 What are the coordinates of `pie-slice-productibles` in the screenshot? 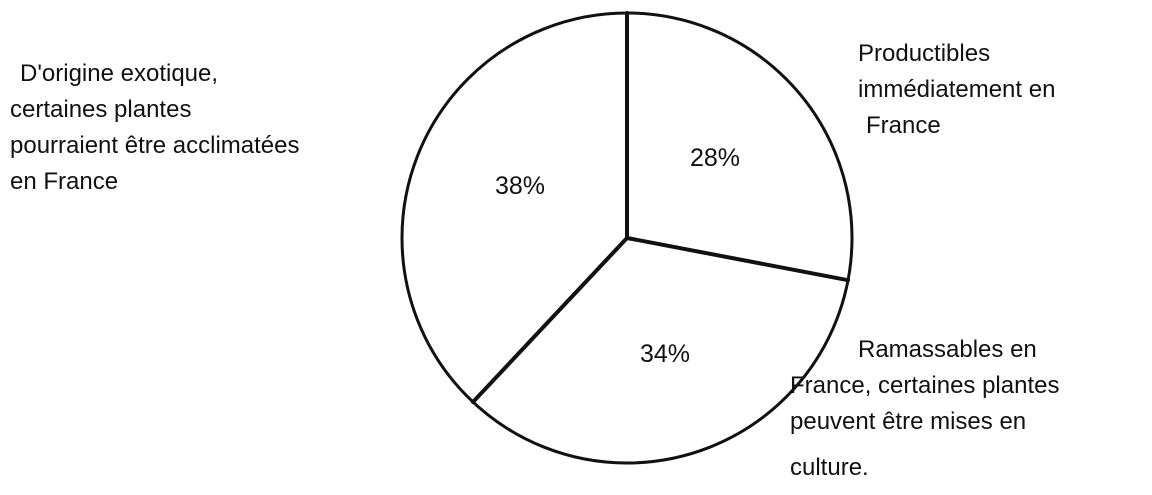 It's located at (739, 147).